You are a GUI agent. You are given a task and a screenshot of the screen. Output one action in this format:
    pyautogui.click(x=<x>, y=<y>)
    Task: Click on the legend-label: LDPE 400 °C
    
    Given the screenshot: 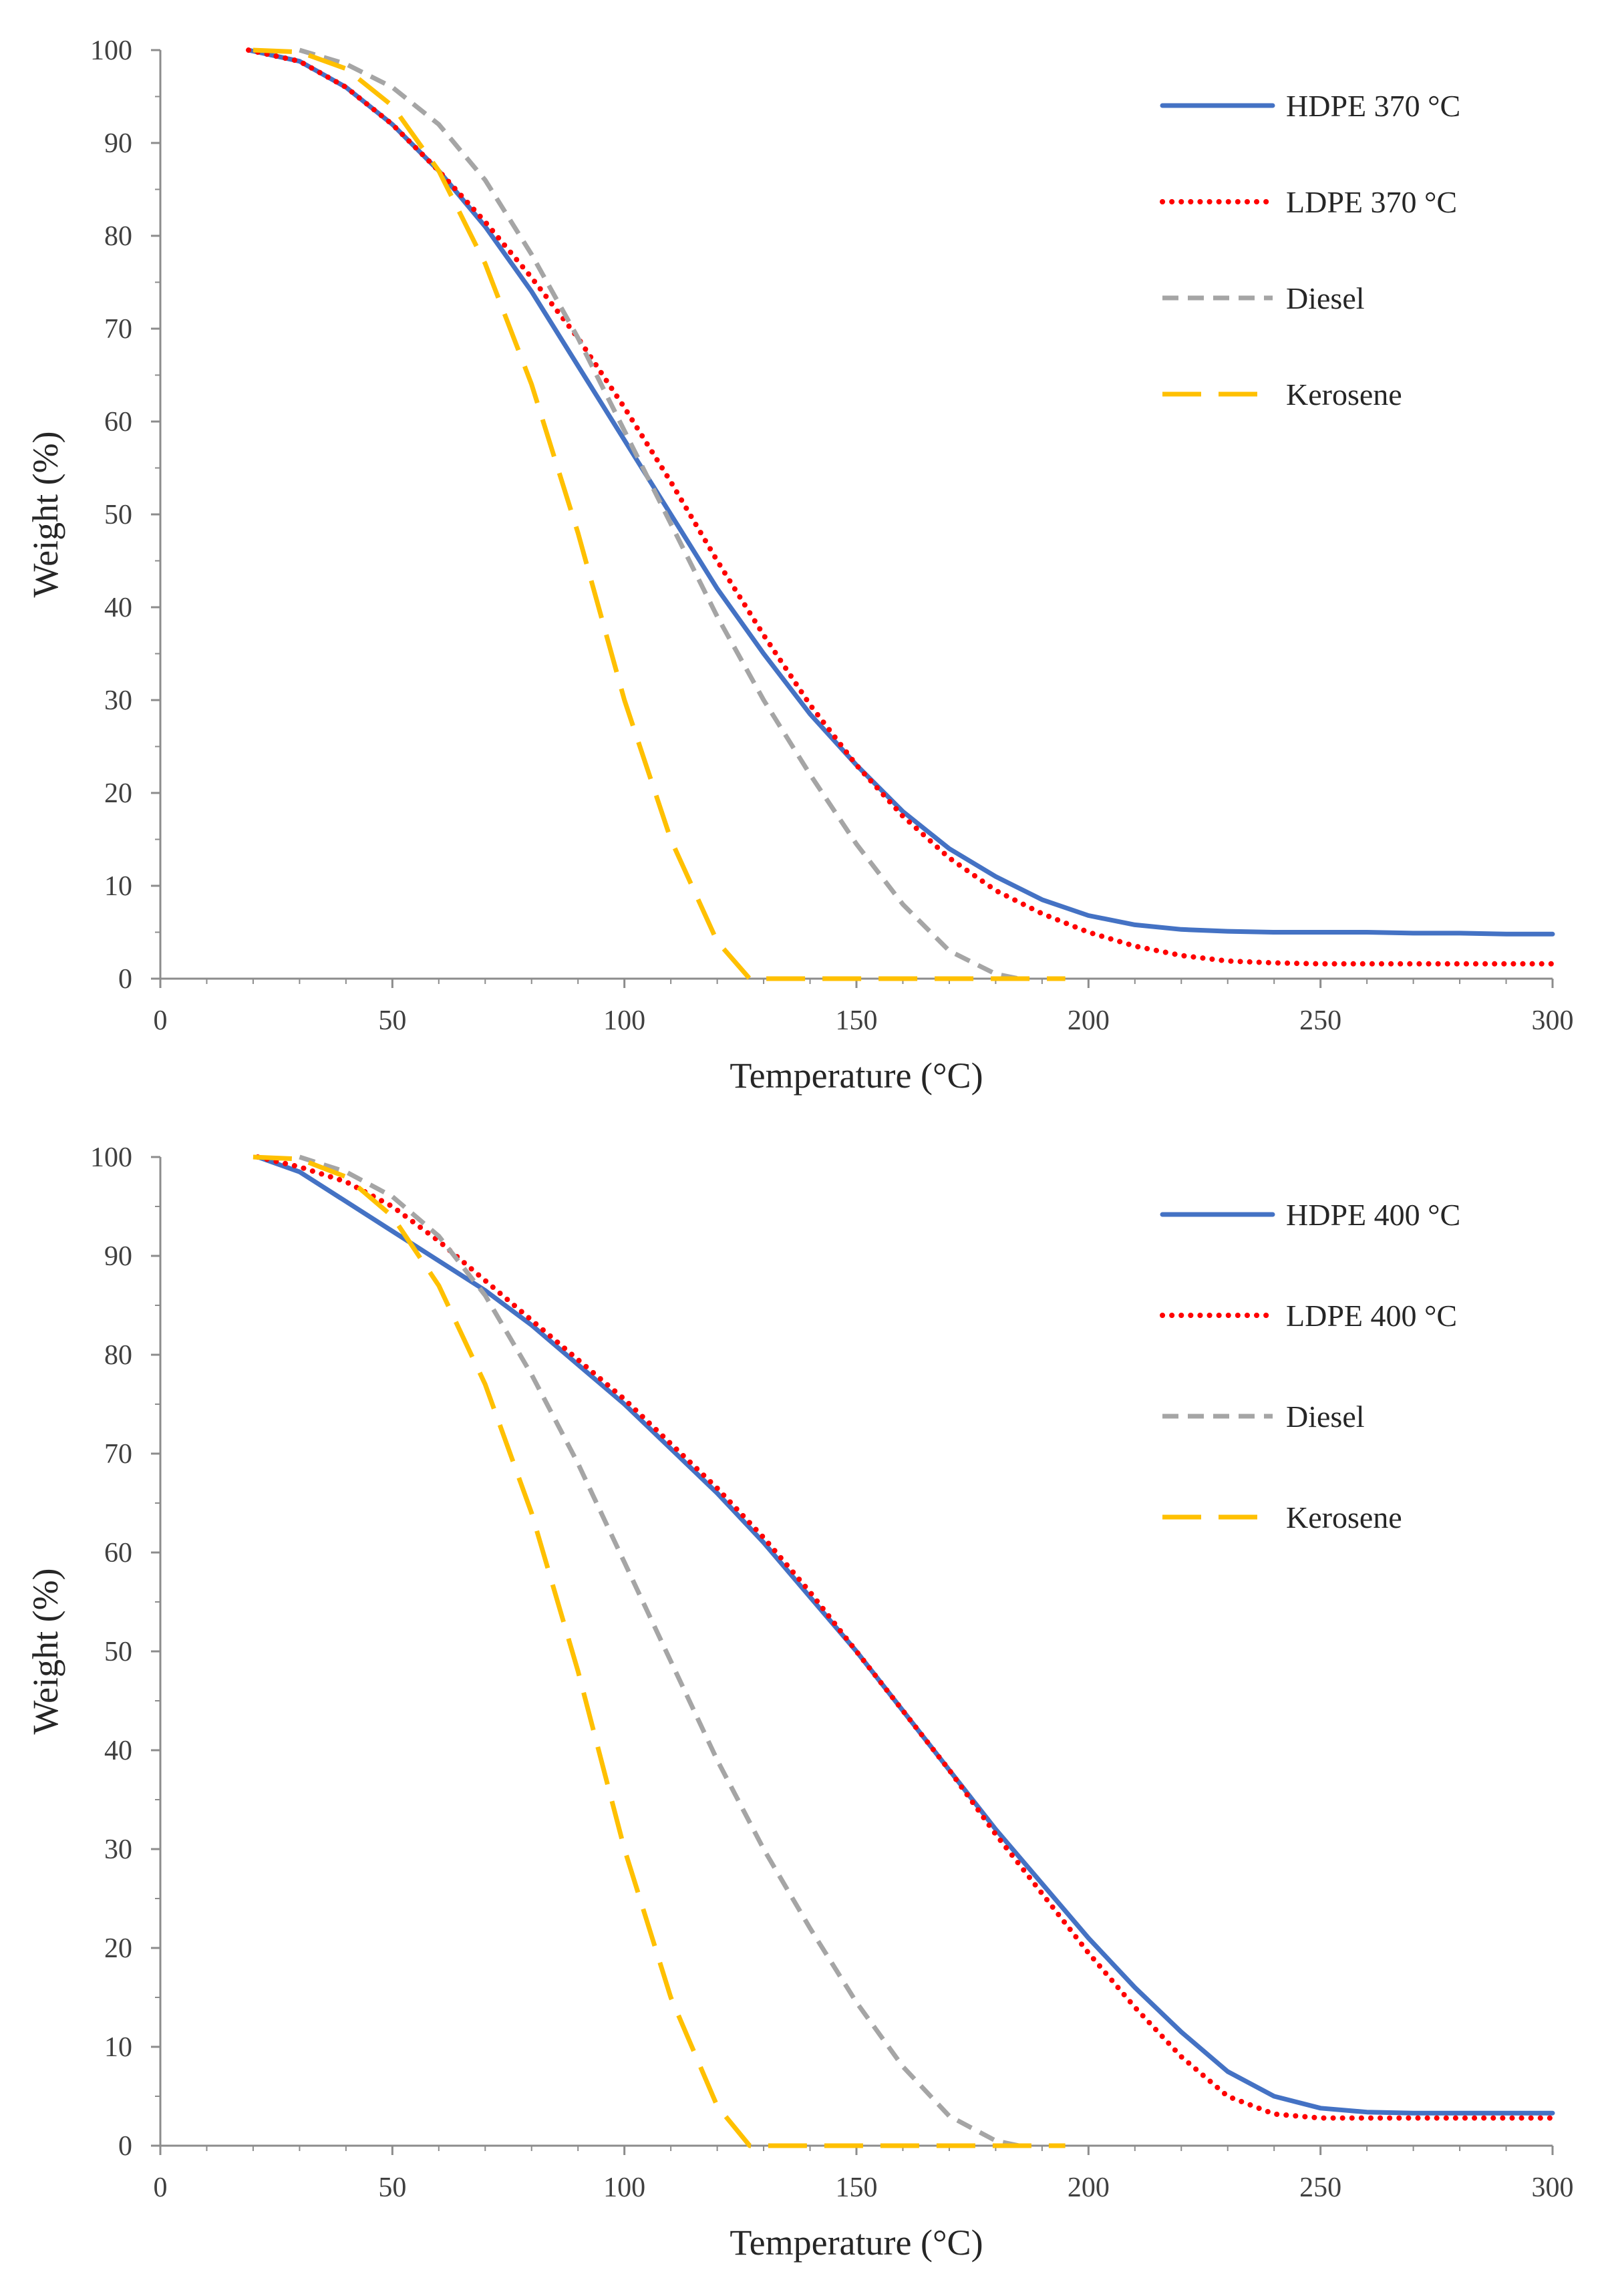 What is the action you would take?
    pyautogui.click(x=1371, y=1316)
    